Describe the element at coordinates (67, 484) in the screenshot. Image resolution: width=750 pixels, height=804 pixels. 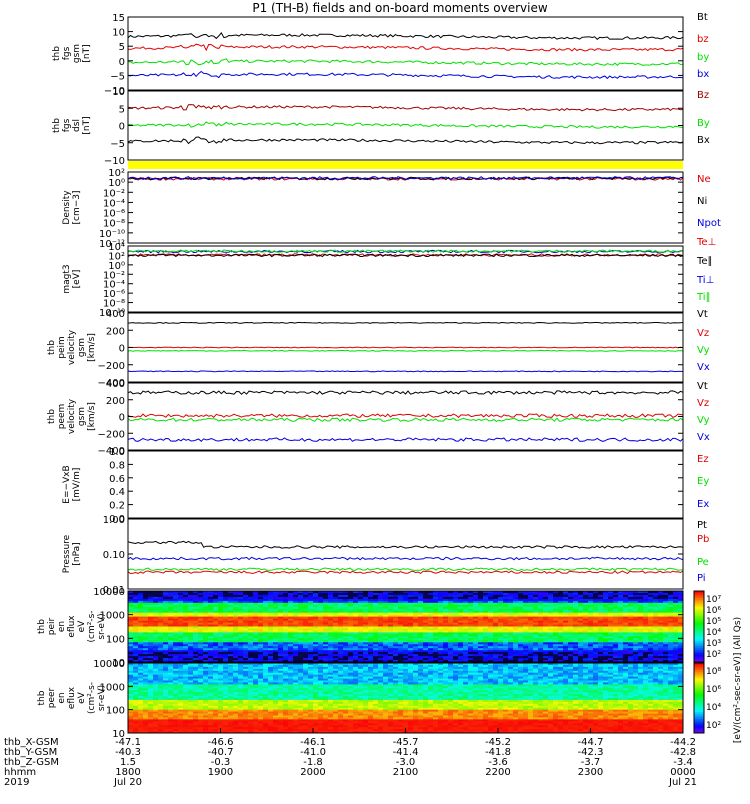
I see `y-axis-label-line: E=−VxB` at that location.